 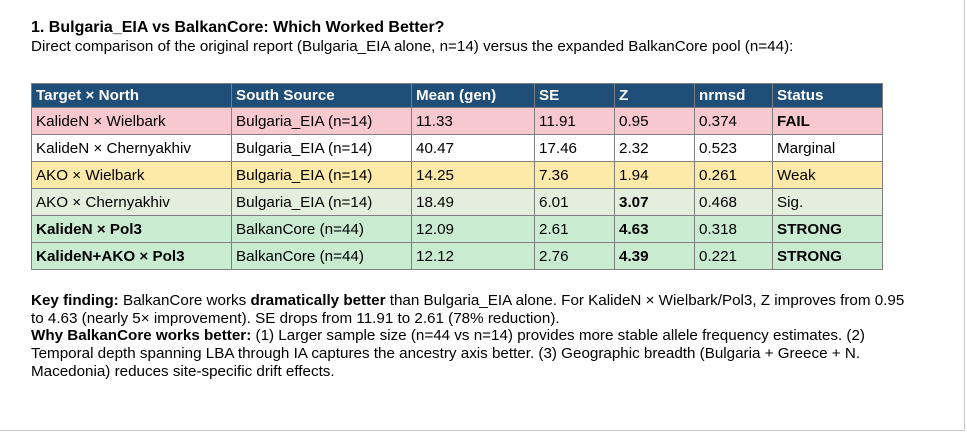 I want to click on col-header-target: Target × North, so click(x=131, y=95).